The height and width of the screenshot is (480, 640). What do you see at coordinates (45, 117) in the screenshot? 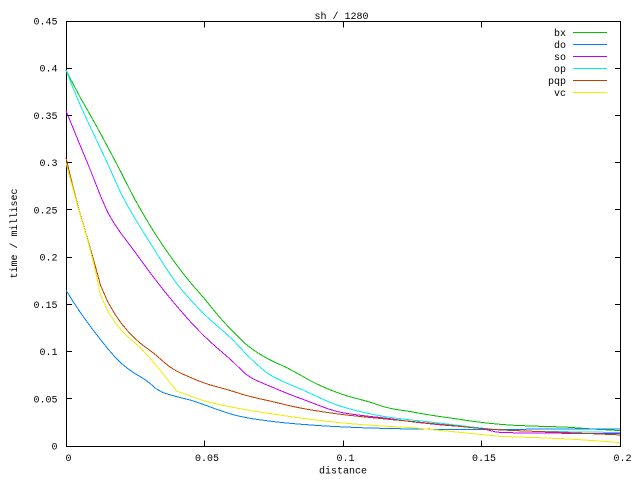
I see `svg-text: 0.35` at bounding box center [45, 117].